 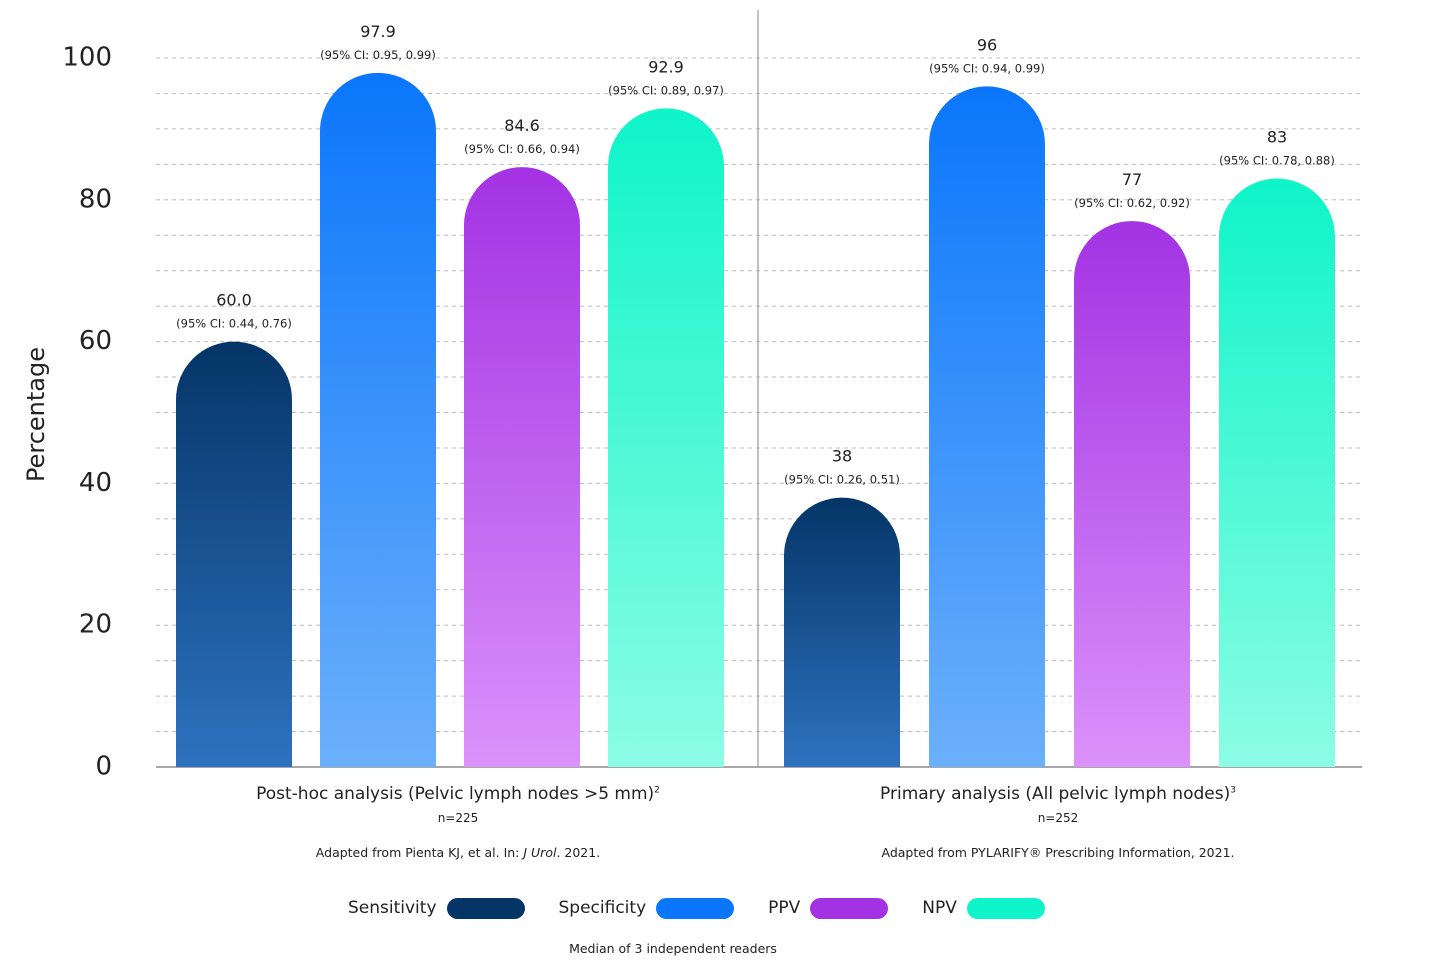 What do you see at coordinates (522, 149) in the screenshot?
I see `data-label-ci: (95% CI: 0.66, 0.94)` at bounding box center [522, 149].